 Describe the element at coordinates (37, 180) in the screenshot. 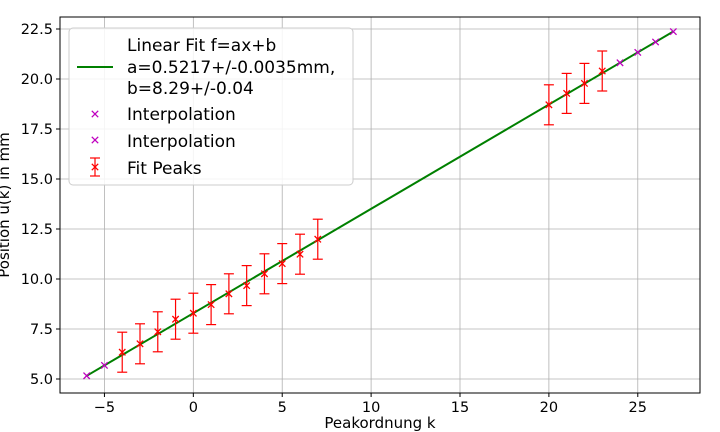

I see `y-tick-label: 15.0` at that location.